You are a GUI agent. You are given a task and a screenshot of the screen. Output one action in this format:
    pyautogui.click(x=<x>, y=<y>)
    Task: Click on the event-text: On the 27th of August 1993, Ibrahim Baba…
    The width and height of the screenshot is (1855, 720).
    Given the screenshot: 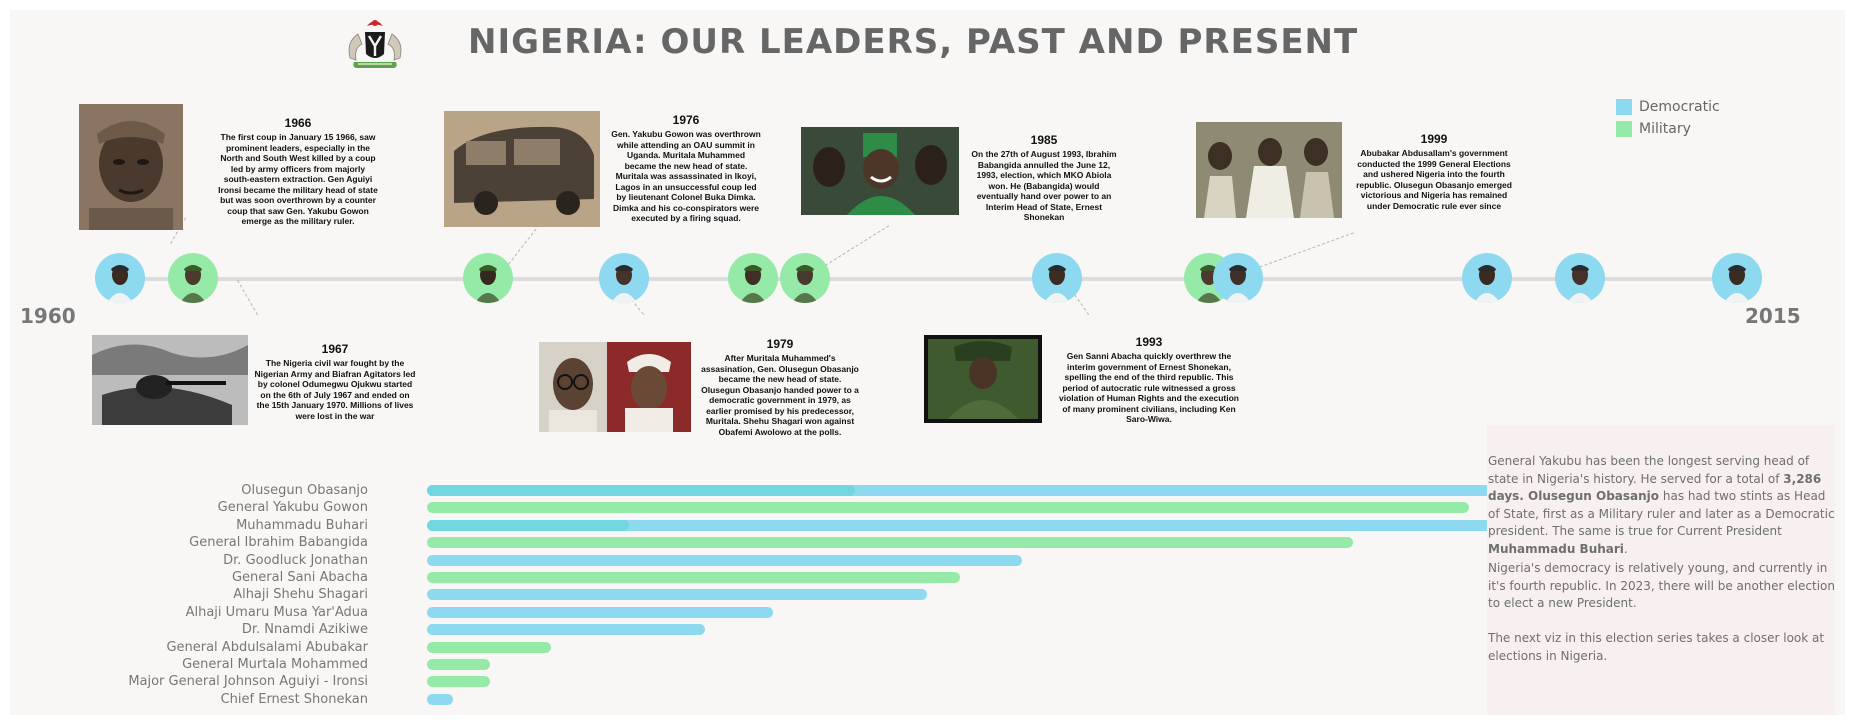 What is the action you would take?
    pyautogui.click(x=1044, y=185)
    